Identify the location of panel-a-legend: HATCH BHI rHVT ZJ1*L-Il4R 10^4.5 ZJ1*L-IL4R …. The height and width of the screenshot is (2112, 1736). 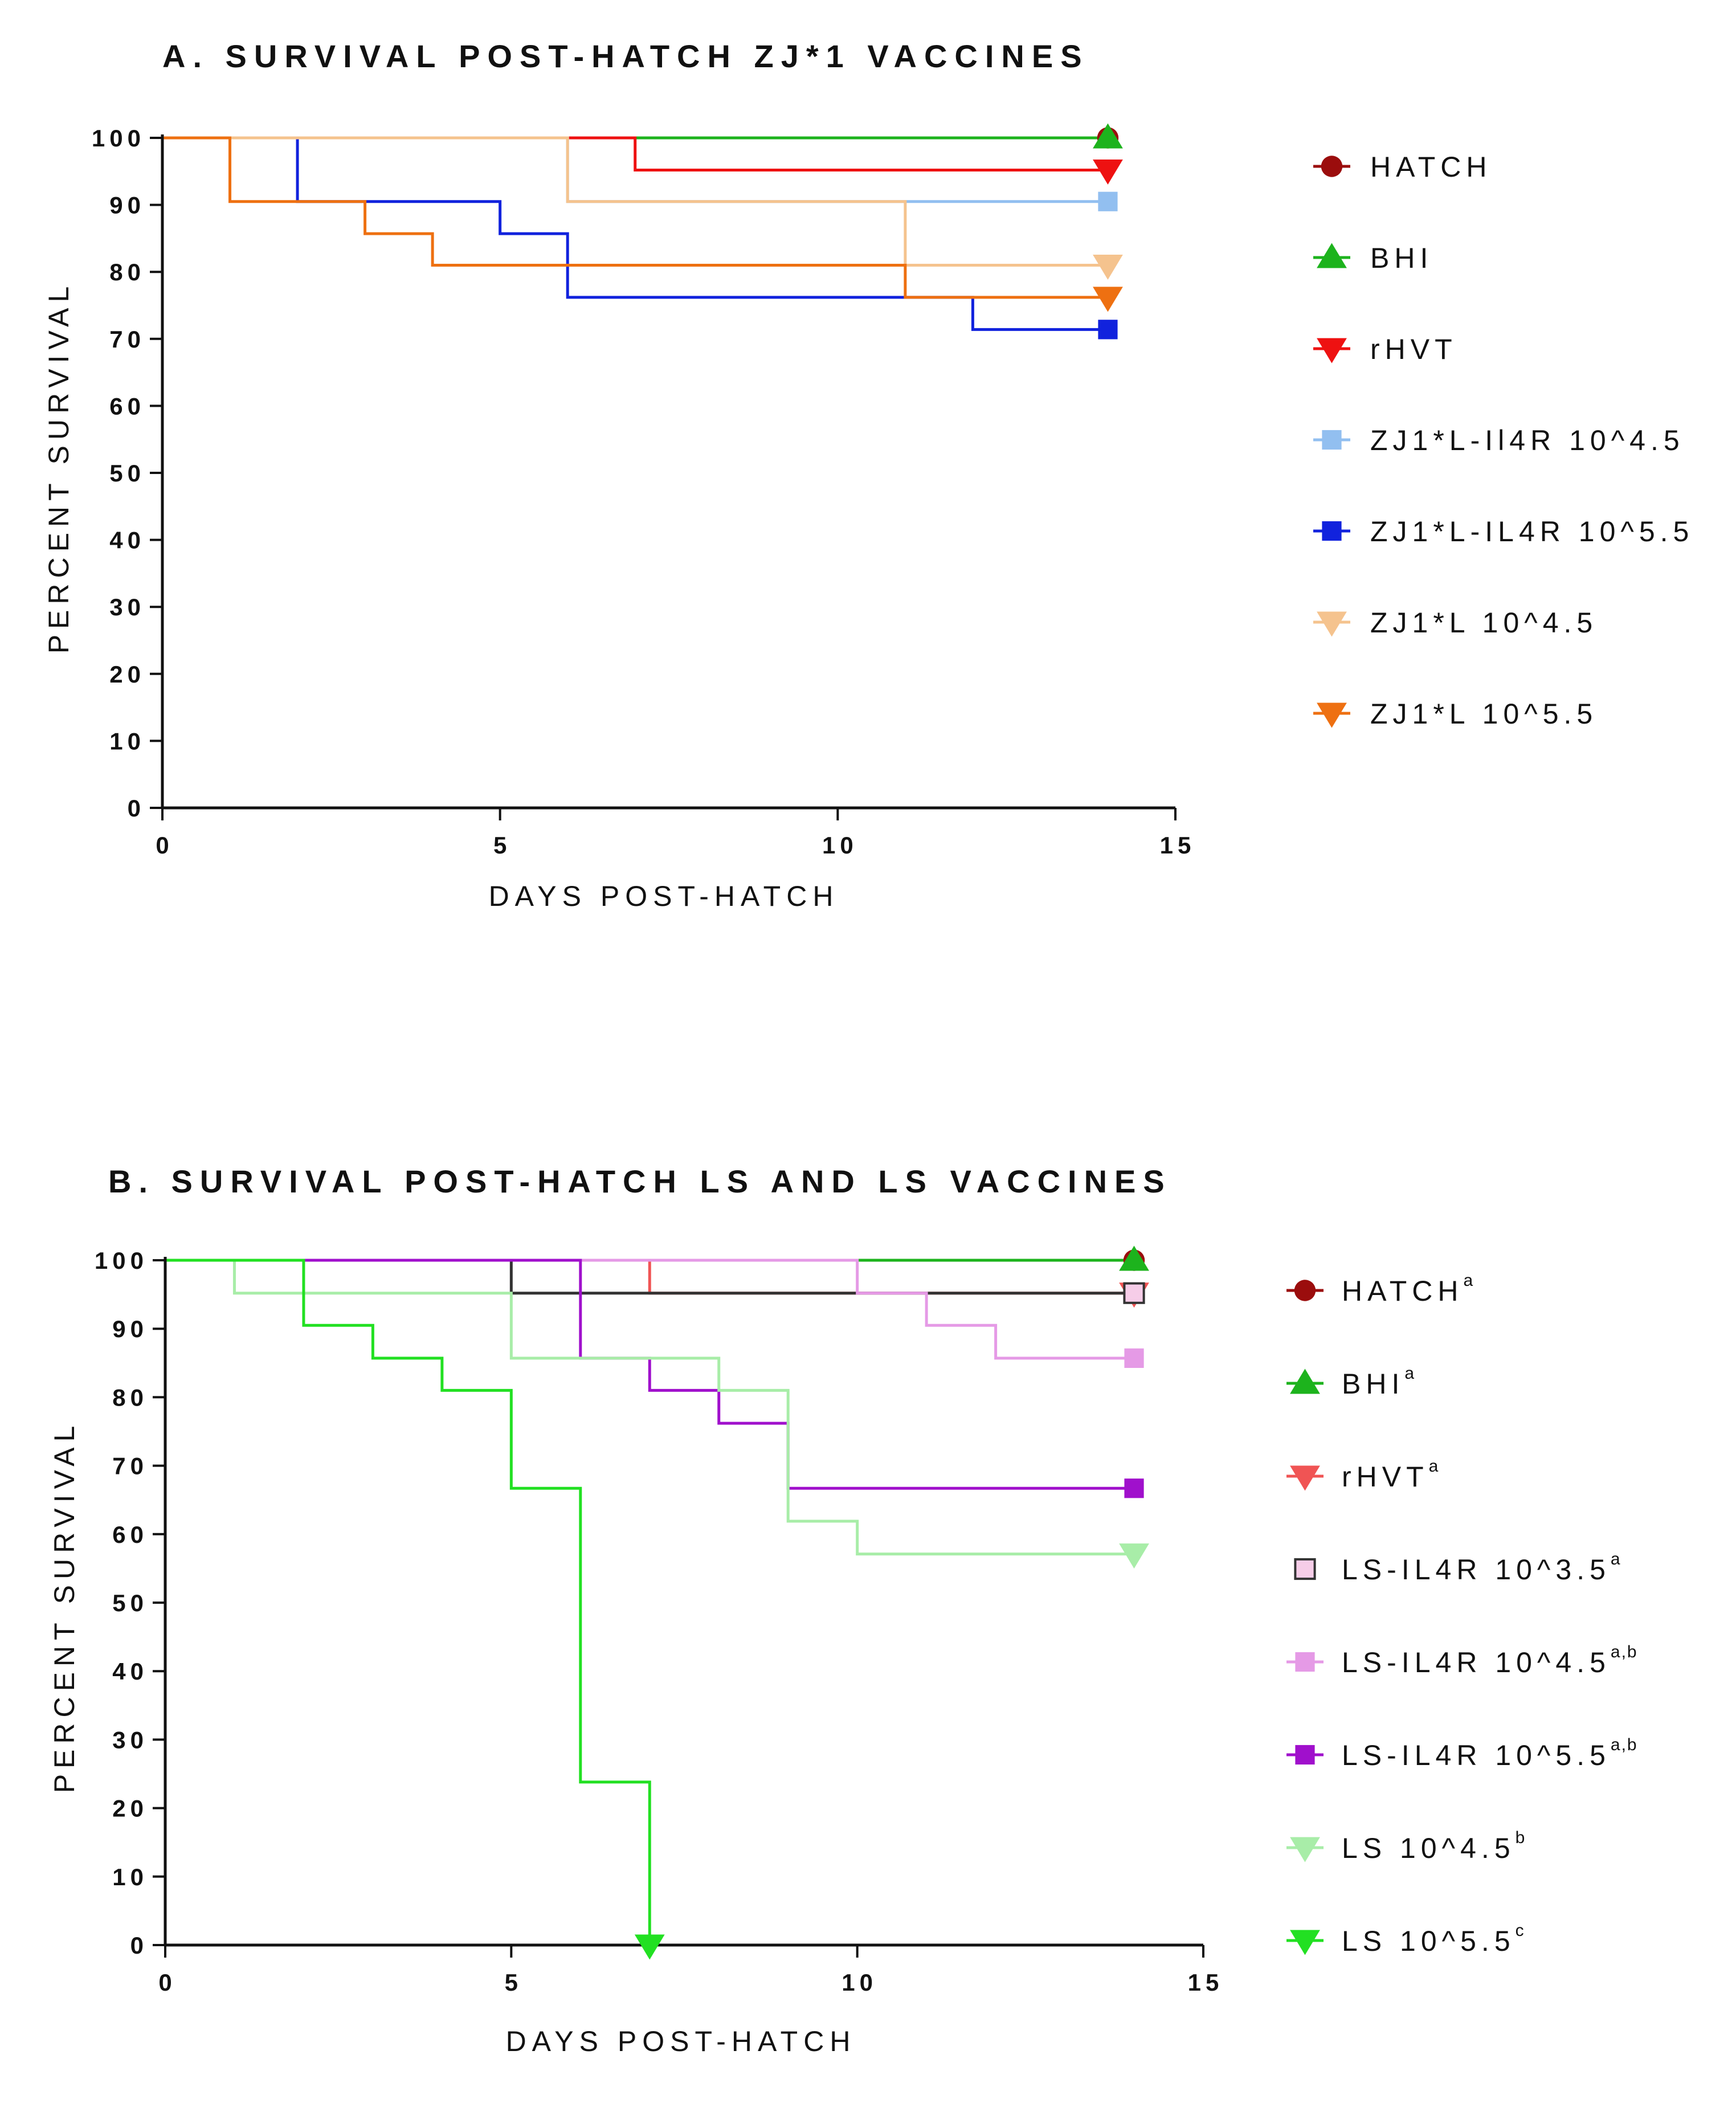
(1504, 440).